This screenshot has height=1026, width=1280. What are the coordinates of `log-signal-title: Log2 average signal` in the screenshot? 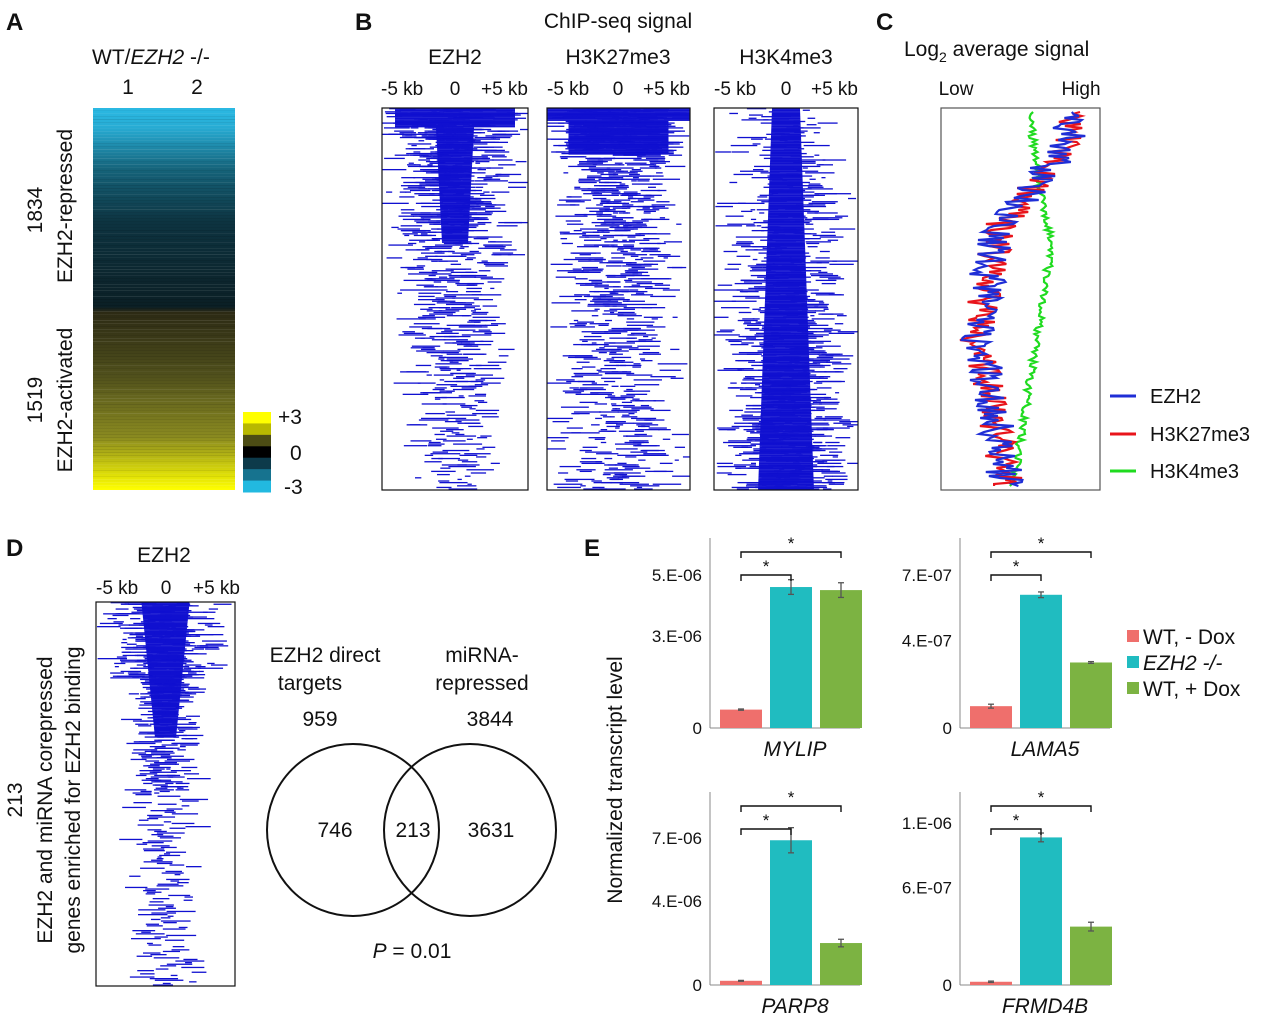 It's located at (996, 51).